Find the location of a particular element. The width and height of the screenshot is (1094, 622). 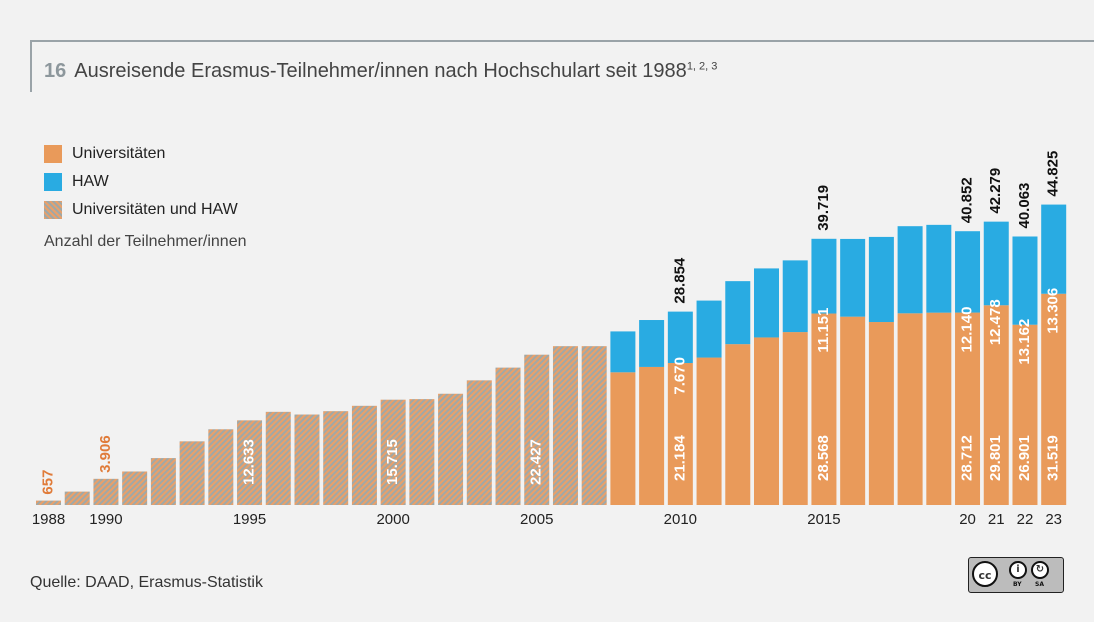

bar-2015-uni is located at coordinates (824, 409).